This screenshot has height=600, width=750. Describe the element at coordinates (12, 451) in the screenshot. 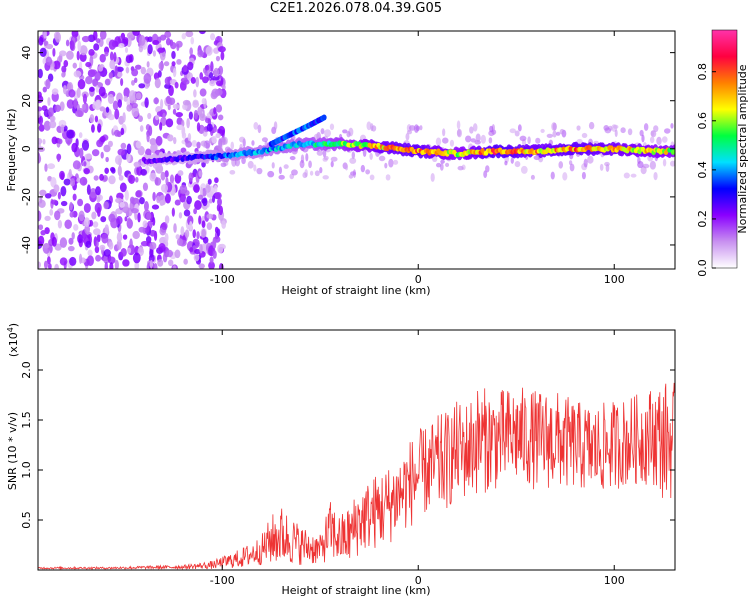

I see `snr-y-label: SNR (10 * v/v)` at that location.